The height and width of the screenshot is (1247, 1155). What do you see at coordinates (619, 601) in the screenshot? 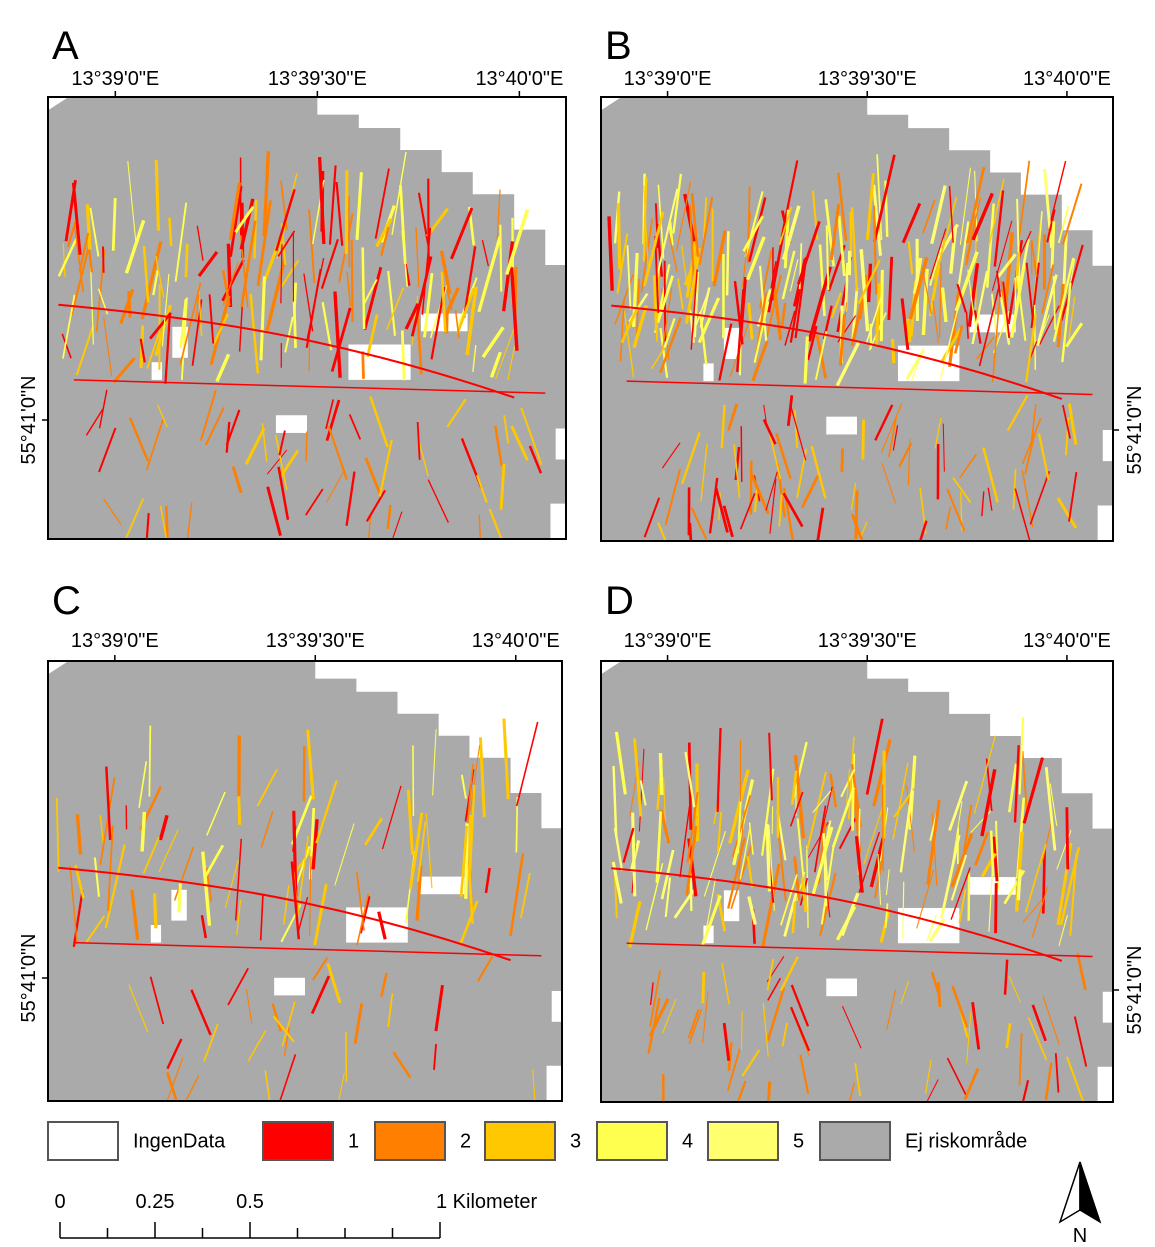
I see `panel-letter: D` at bounding box center [619, 601].